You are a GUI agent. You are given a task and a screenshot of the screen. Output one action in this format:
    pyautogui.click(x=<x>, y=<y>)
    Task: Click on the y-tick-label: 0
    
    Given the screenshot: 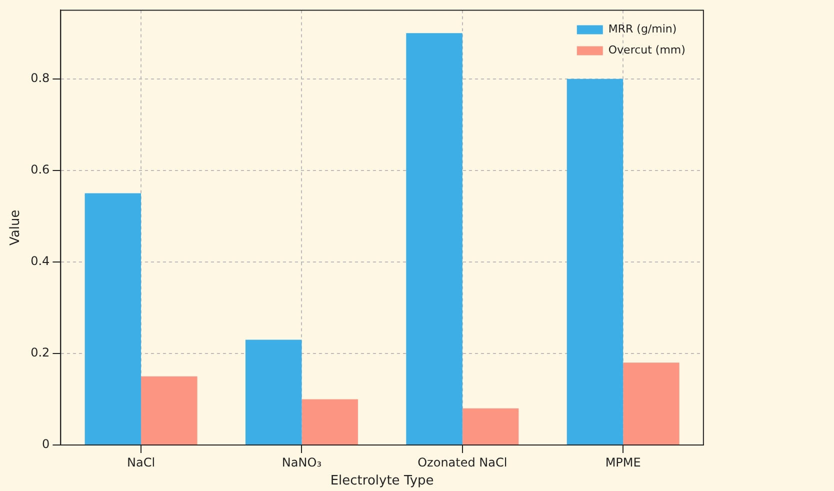 What is the action you would take?
    pyautogui.click(x=46, y=444)
    